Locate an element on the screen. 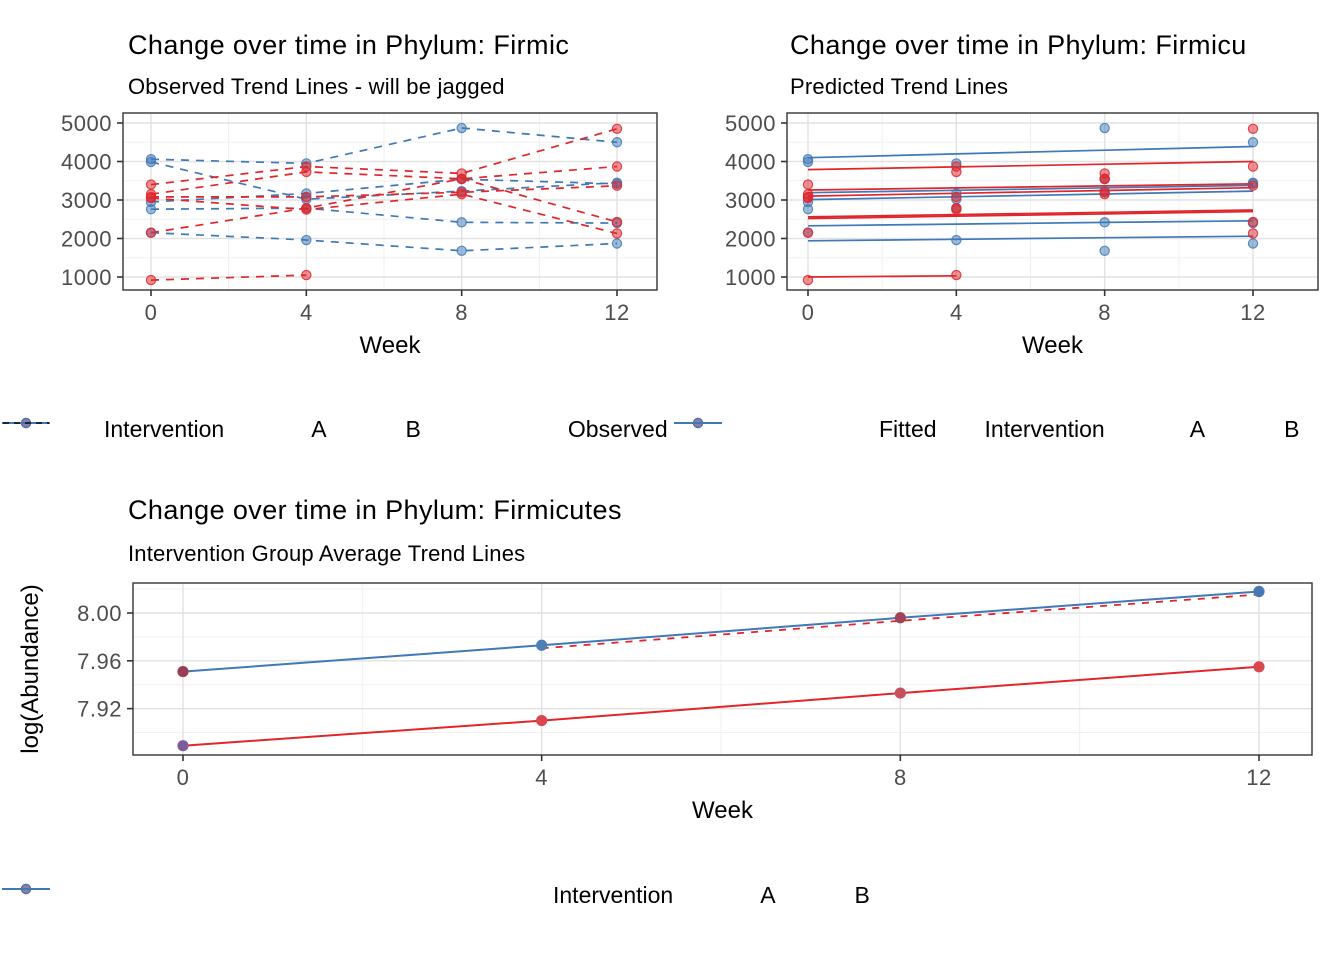 This screenshot has width=1344, height=960. fitted-legend: Fitted Intervention A B is located at coordinates (985, 429).